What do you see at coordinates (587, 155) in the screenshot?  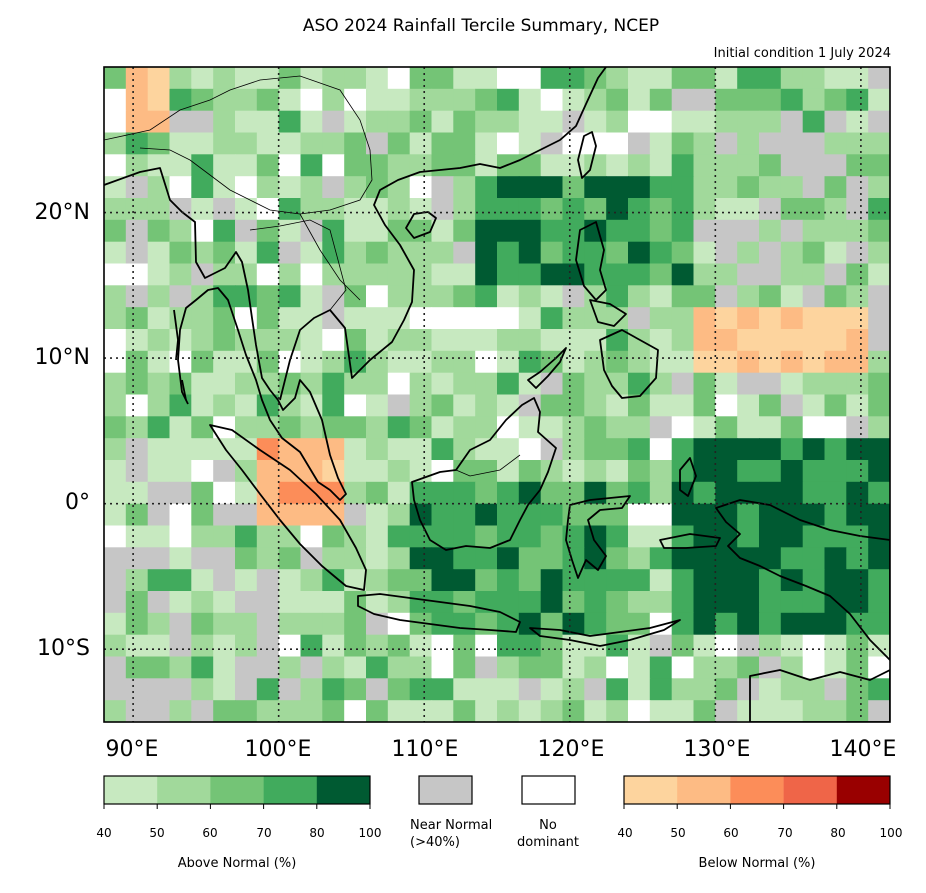 I see `coastline-taiwan` at bounding box center [587, 155].